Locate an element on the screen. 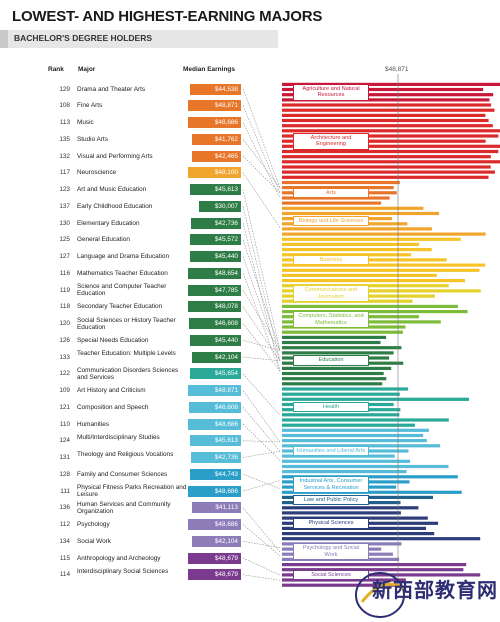  rank-cell: 134 is located at coordinates (64, 541).